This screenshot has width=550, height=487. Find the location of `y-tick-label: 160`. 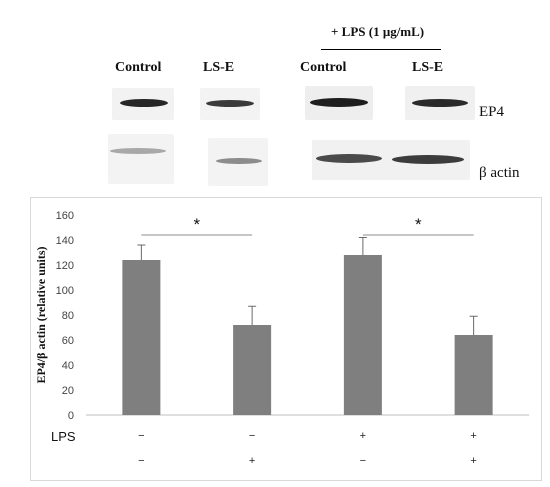

y-tick-label: 160 is located at coordinates (65, 216).